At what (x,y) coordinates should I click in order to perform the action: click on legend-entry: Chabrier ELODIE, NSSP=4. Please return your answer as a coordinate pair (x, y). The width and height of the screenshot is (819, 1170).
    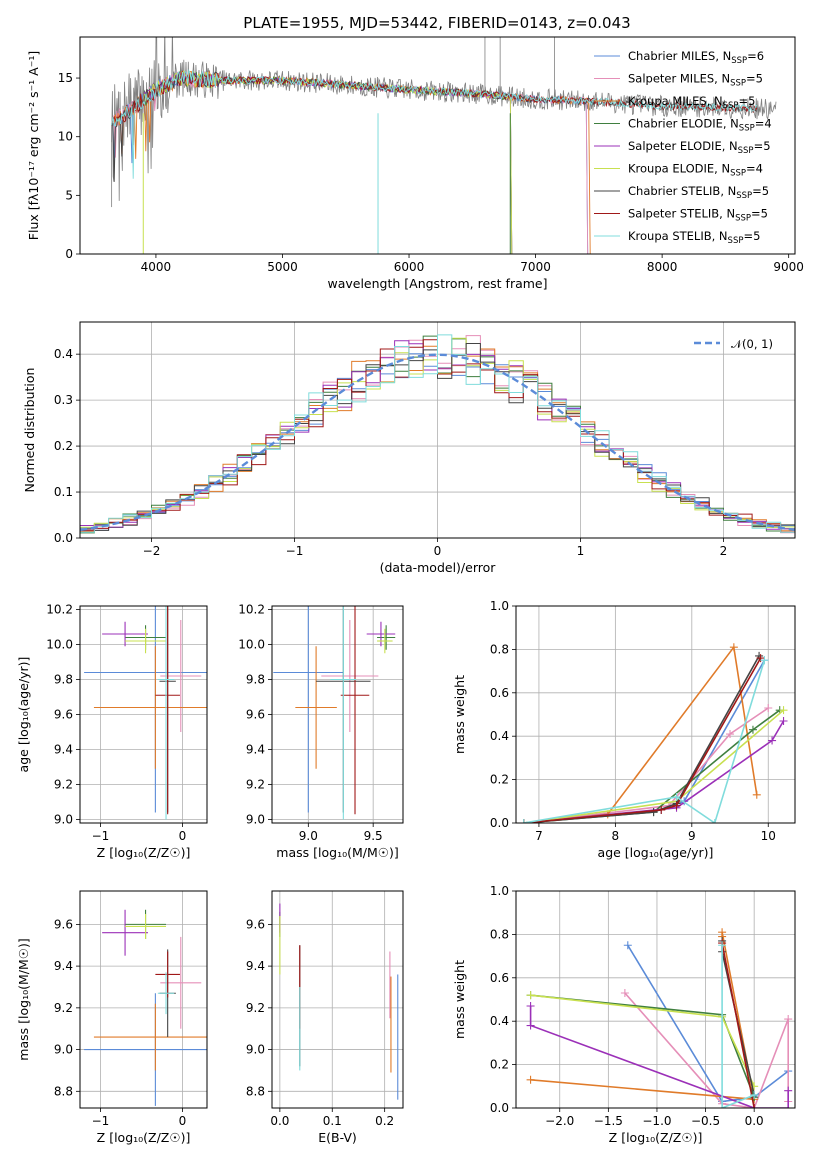
    Looking at the image, I should click on (700, 125).